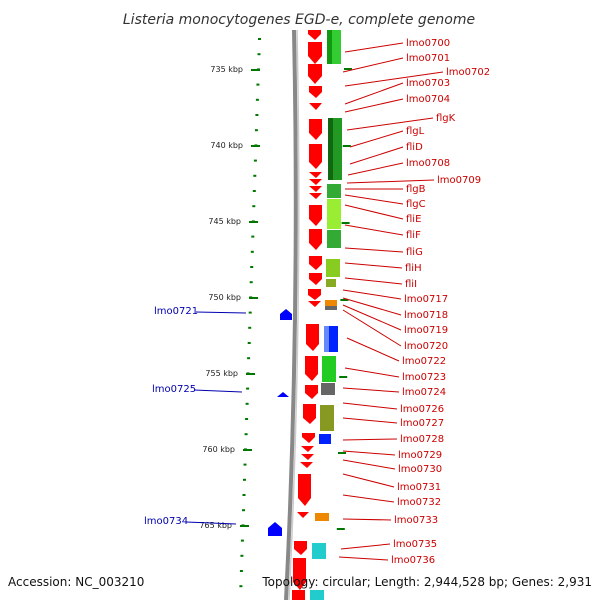 The width and height of the screenshot is (600, 600). What do you see at coordinates (446, 118) in the screenshot?
I see `gene-label: flgK` at bounding box center [446, 118].